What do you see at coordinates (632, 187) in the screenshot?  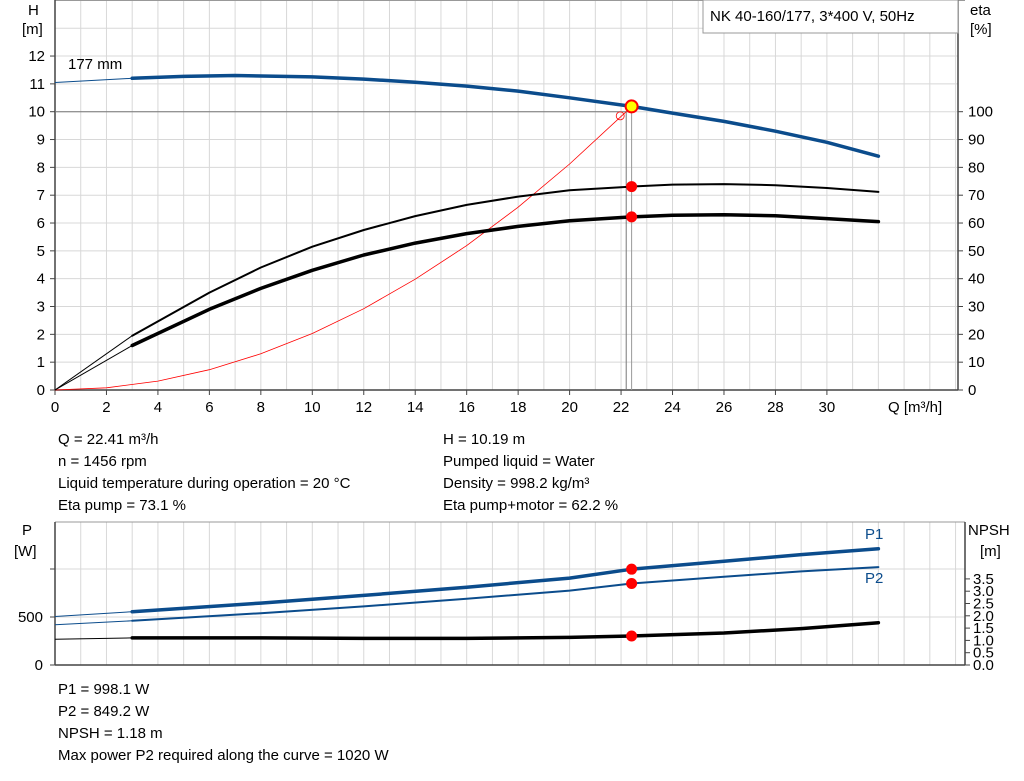 I see `eta-pump-marker` at bounding box center [632, 187].